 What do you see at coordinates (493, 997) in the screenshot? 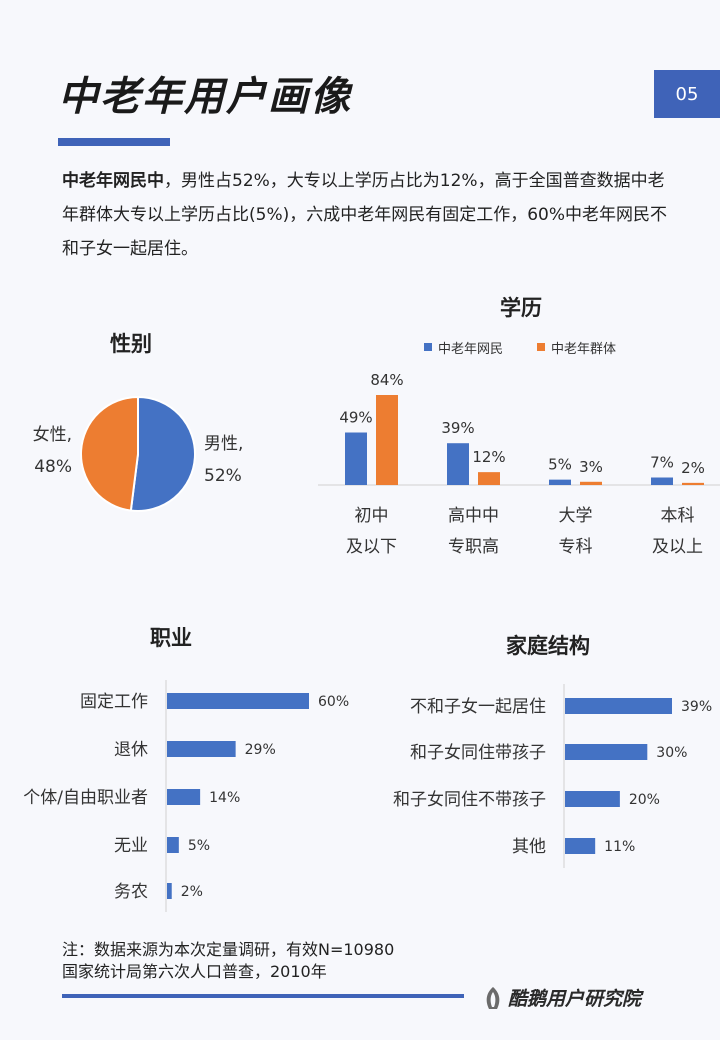
I see `brand-logo-icon` at bounding box center [493, 997].